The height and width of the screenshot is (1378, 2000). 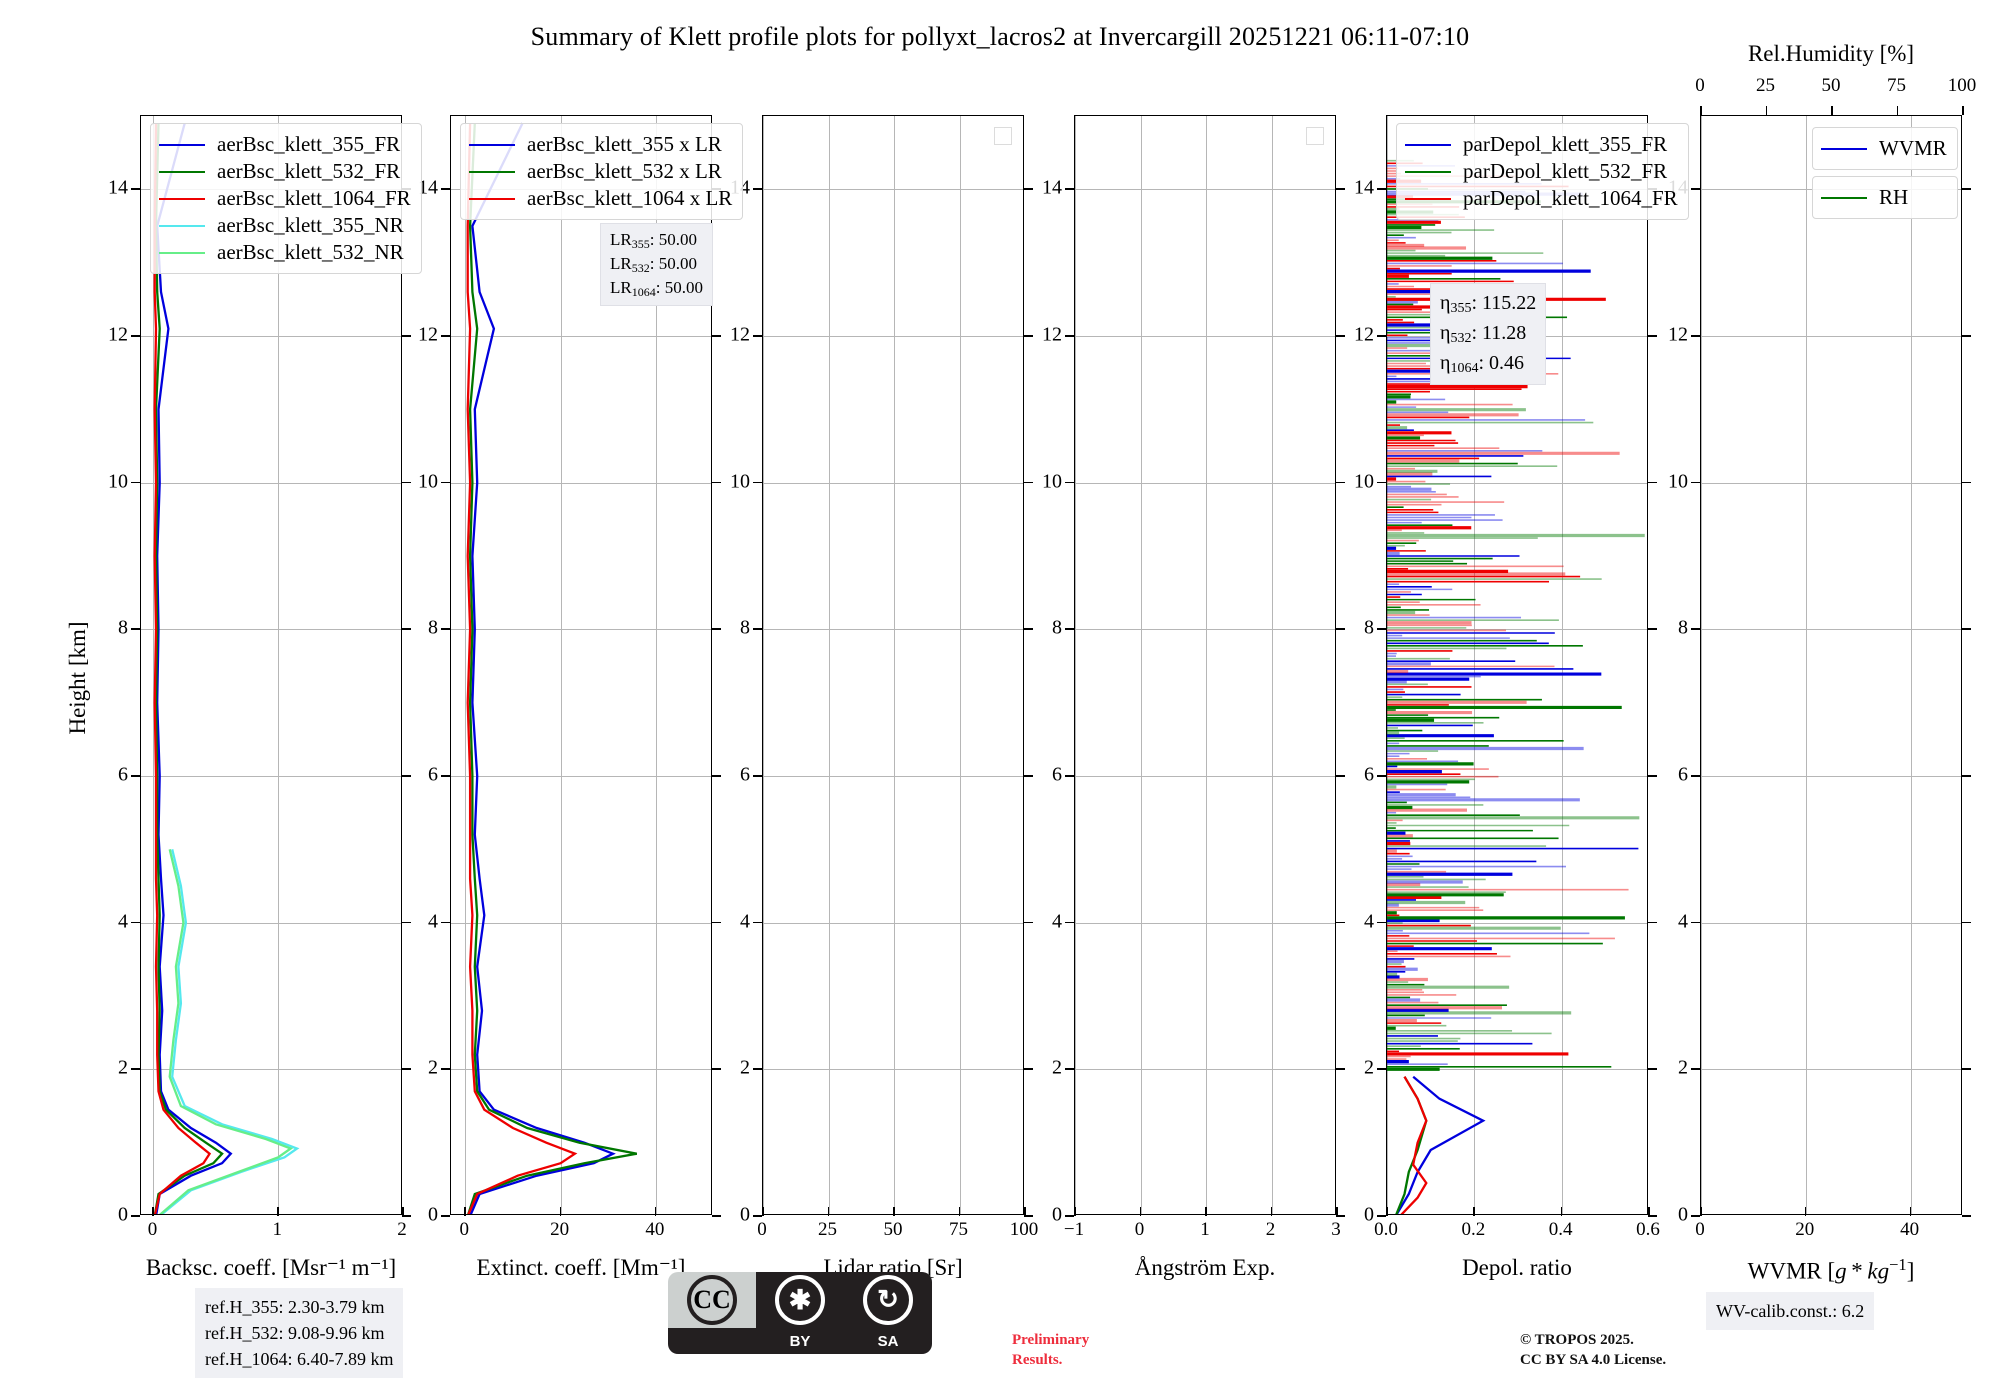 What do you see at coordinates (762, 1229) in the screenshot?
I see `x-tick-label: 0` at bounding box center [762, 1229].